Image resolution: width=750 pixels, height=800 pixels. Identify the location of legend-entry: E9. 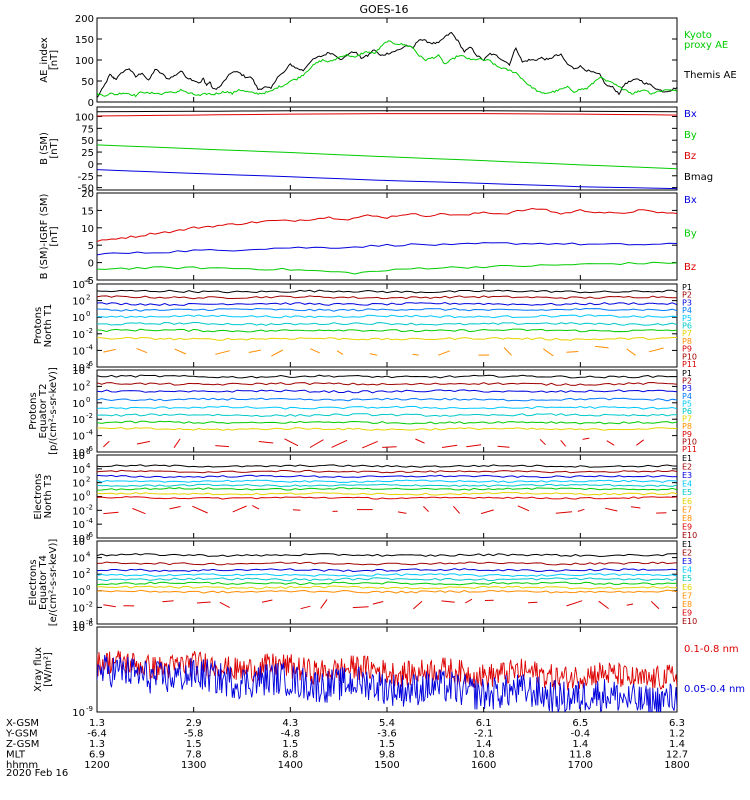
(687, 612).